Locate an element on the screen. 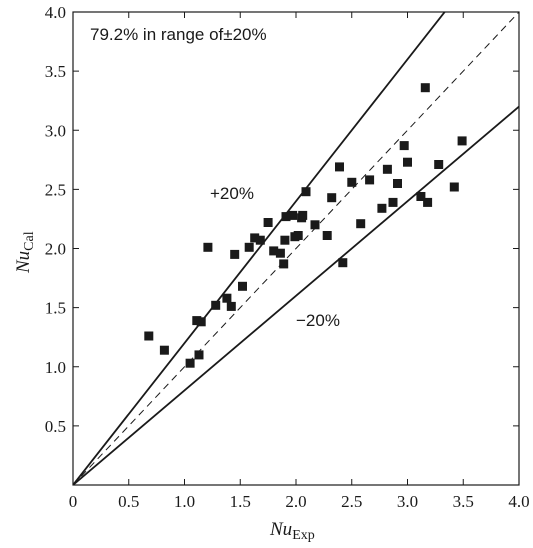 The width and height of the screenshot is (533, 548). minus-20-label: −20% is located at coordinates (318, 320).